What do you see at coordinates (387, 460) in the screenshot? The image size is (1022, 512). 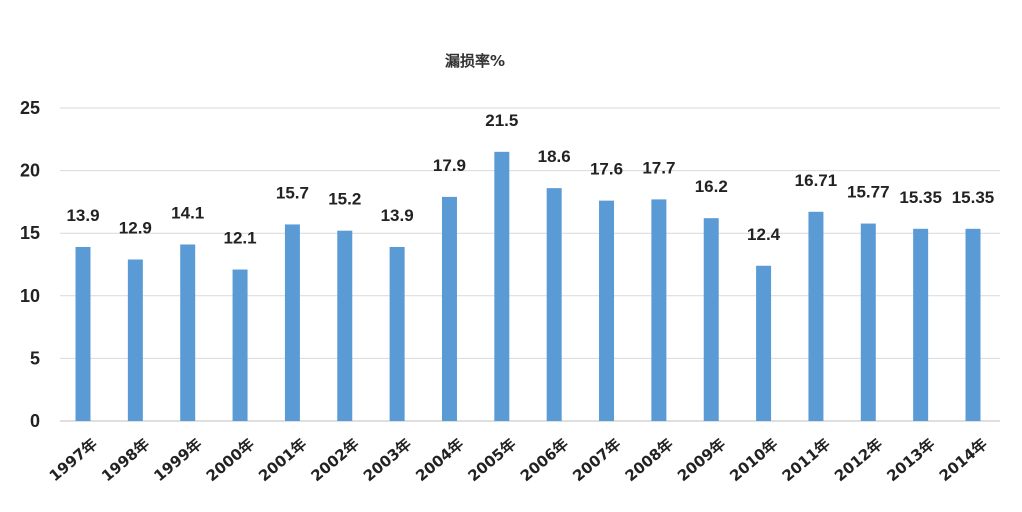 I see `x-tick-label: 2003年` at bounding box center [387, 460].